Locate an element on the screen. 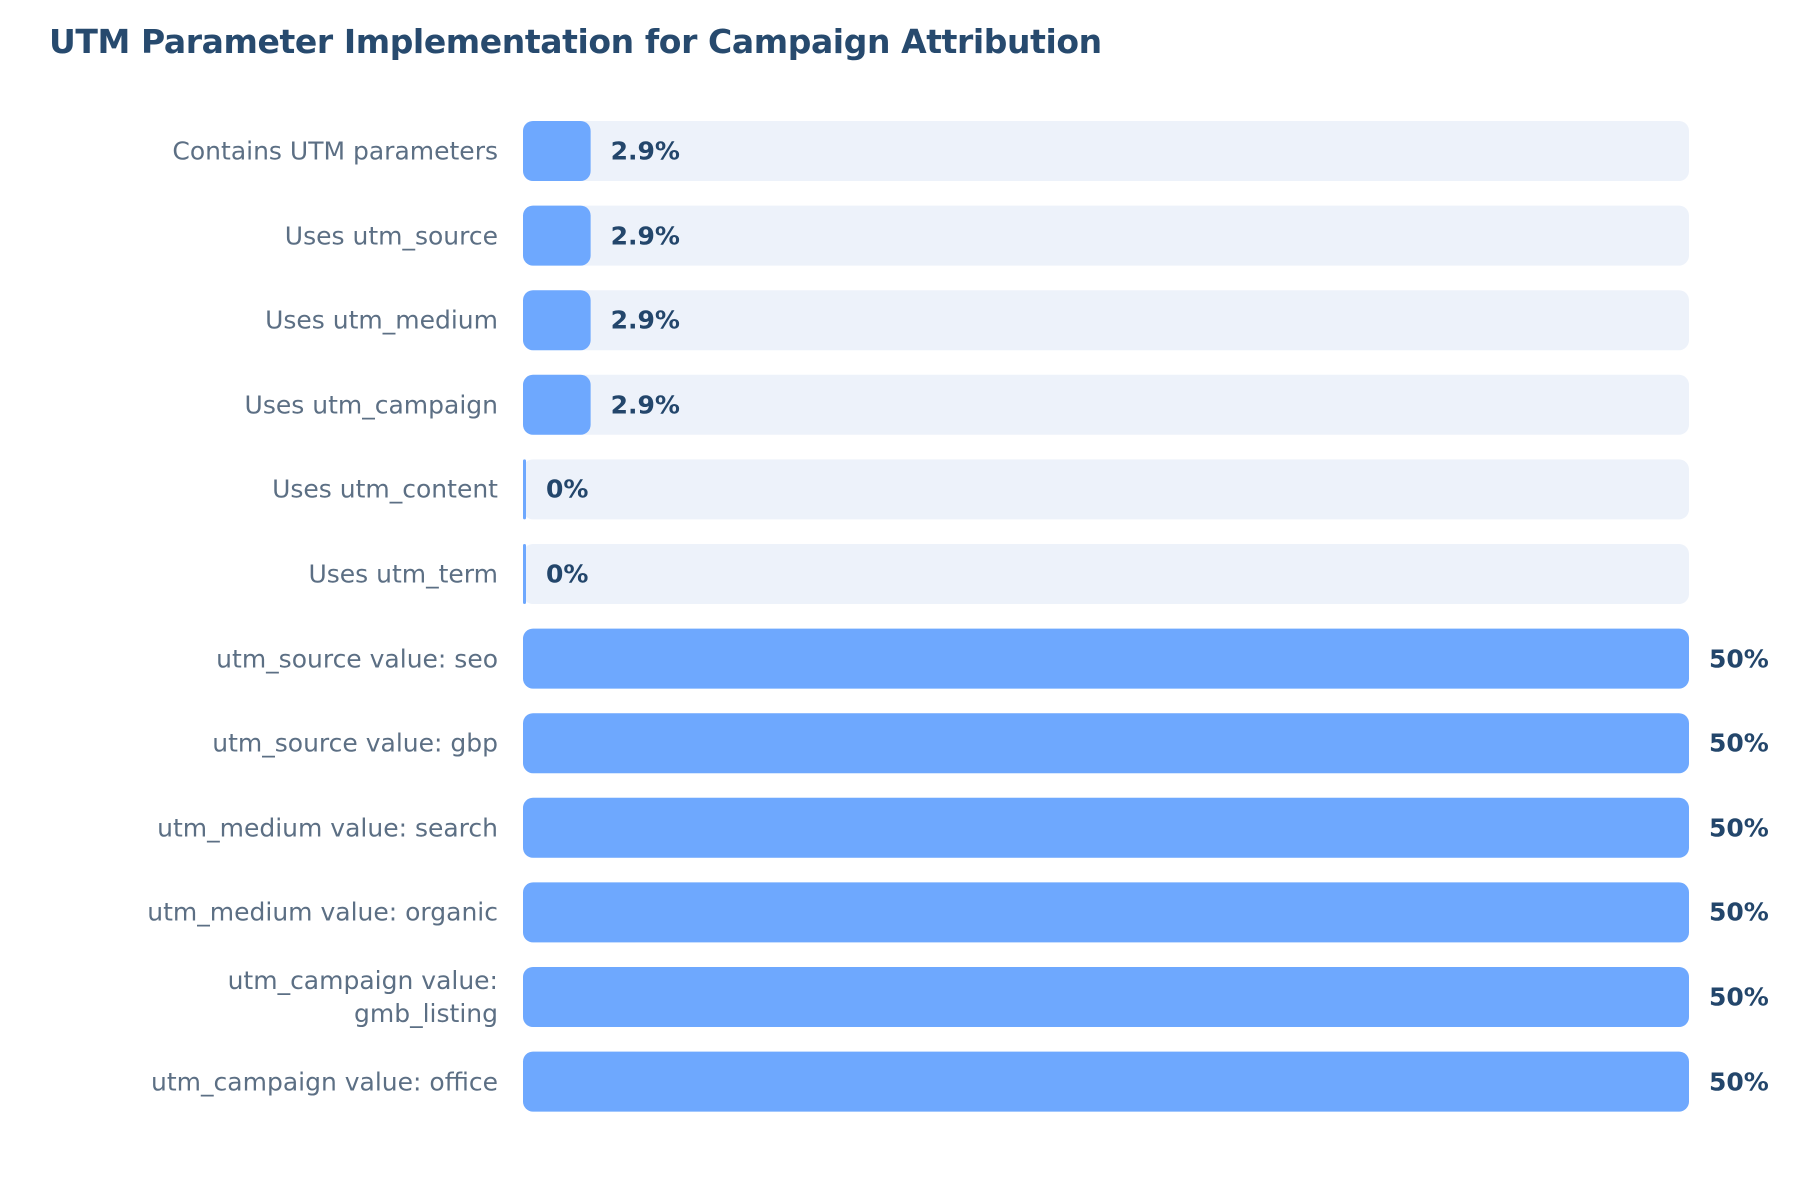 The height and width of the screenshot is (1184, 1800). category-label: Contains UTM parameters is located at coordinates (335, 151).